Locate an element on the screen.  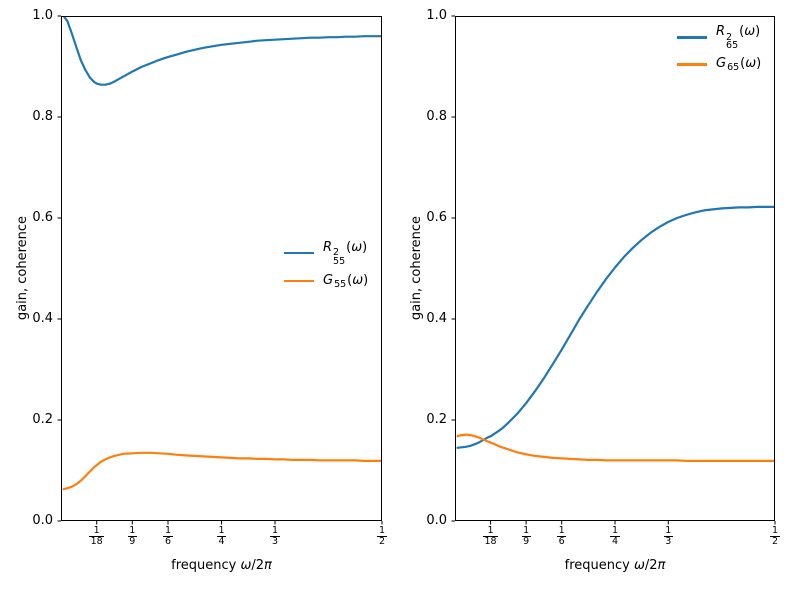
legend-item: G55(ω) is located at coordinates (326, 281).